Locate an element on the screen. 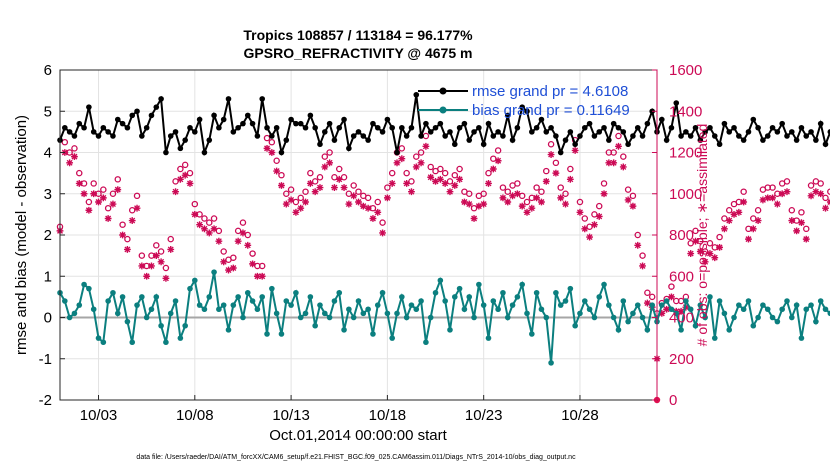  y-tick-label-left: 5 is located at coordinates (48, 111).